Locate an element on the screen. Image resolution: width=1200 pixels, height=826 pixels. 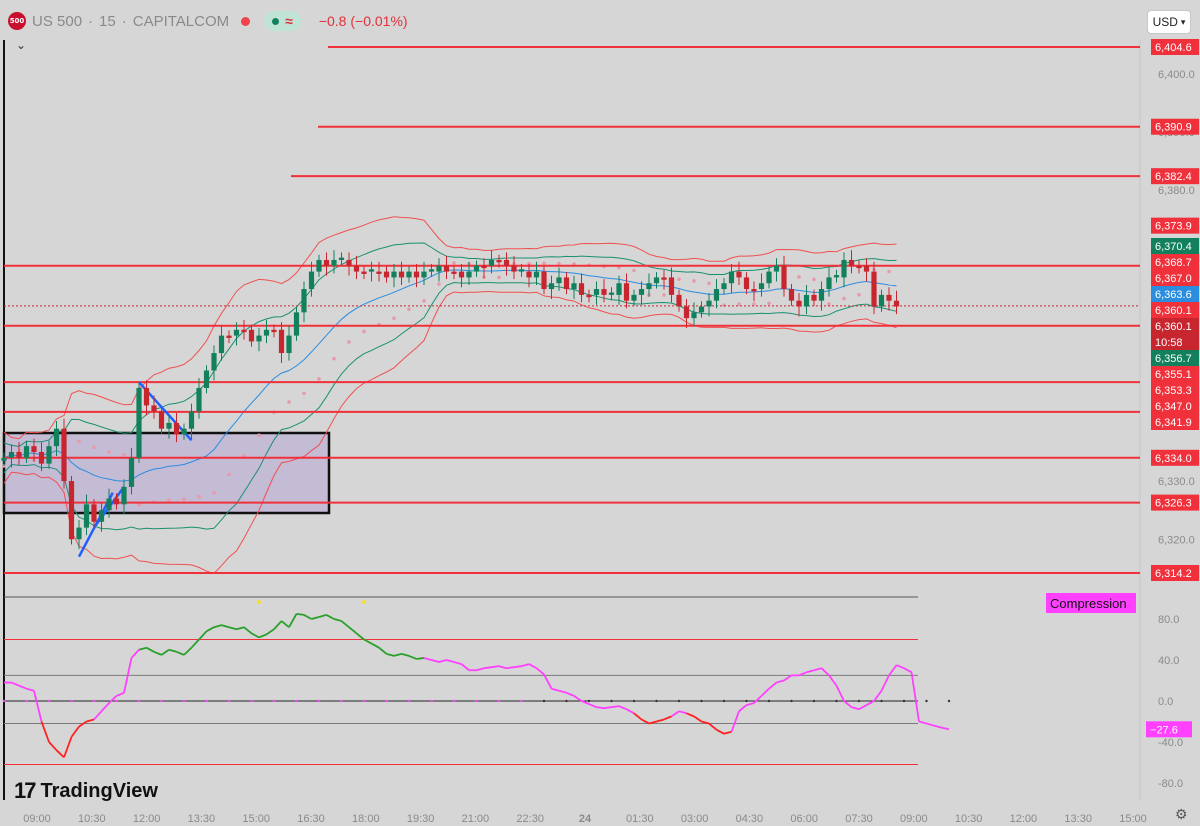
time-tick-label: 12:00 is located at coordinates (1024, 819).